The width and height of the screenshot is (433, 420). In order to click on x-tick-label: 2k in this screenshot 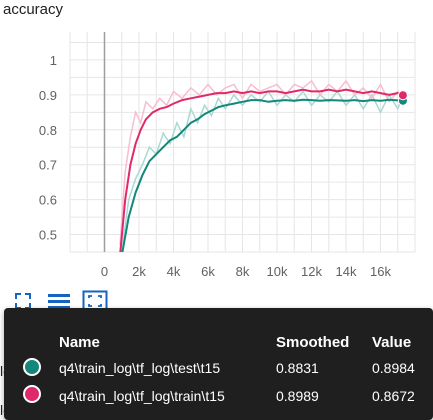, I will do `click(139, 271)`.